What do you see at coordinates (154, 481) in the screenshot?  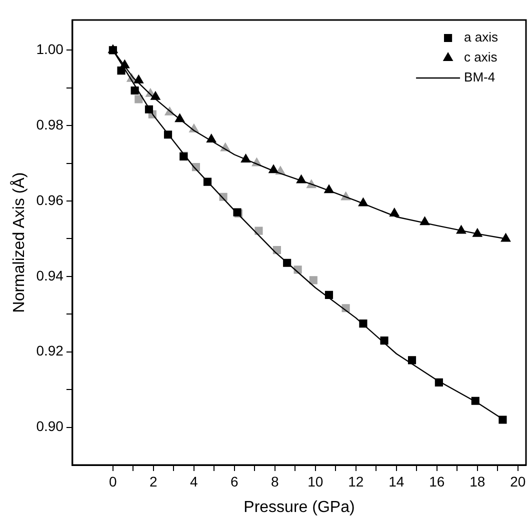 I see `x-tick-label: 2` at bounding box center [154, 481].